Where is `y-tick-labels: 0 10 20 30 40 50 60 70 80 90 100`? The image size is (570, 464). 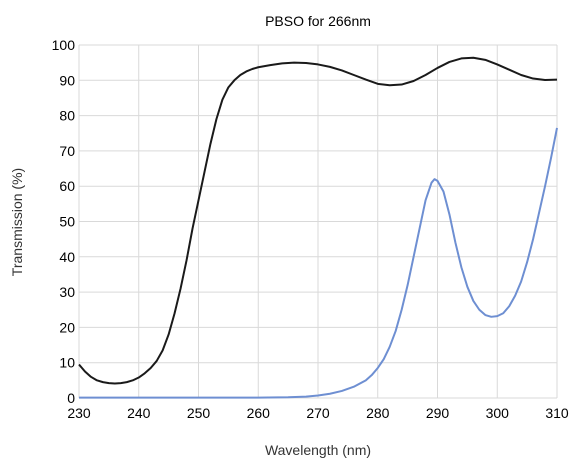 y-tick-labels: 0 10 20 30 40 50 60 70 80 90 100 is located at coordinates (64, 221).